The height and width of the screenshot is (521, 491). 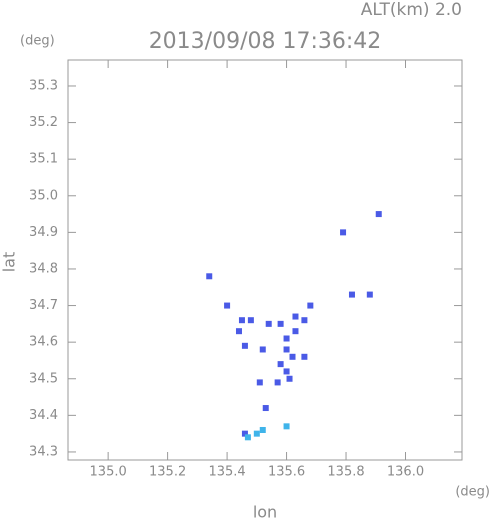 What do you see at coordinates (108, 472) in the screenshot?
I see `x-tick-label: 135.0` at bounding box center [108, 472].